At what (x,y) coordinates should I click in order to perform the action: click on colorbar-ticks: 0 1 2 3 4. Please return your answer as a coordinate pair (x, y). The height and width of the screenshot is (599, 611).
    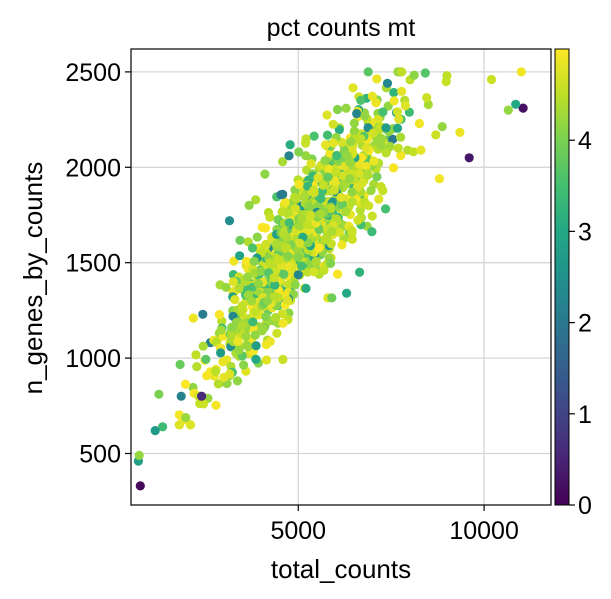
    Looking at the image, I should click on (580, 323).